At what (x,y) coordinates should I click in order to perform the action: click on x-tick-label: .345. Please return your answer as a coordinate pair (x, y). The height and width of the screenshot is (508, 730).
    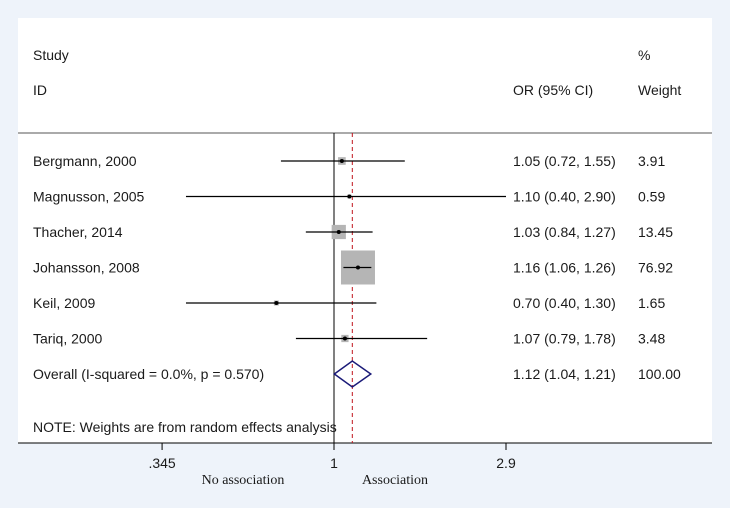
    Looking at the image, I should click on (161, 463).